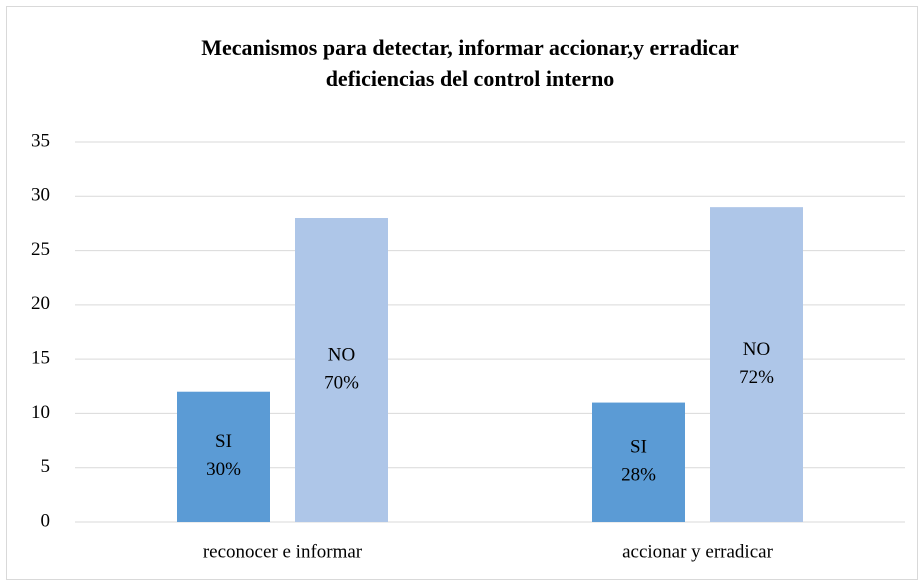 This screenshot has height=587, width=924. What do you see at coordinates (283, 551) in the screenshot?
I see `x-tick-label: reconocer e informar` at bounding box center [283, 551].